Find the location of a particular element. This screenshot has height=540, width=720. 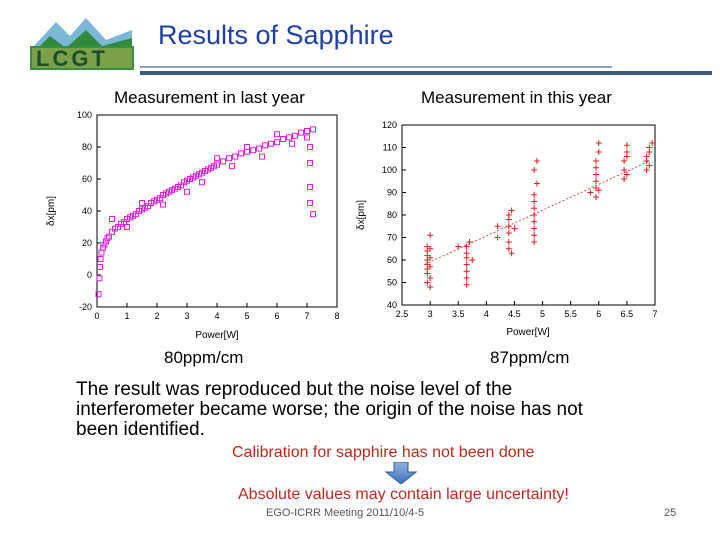

x-tick-label: 5.5 is located at coordinates (570, 314).